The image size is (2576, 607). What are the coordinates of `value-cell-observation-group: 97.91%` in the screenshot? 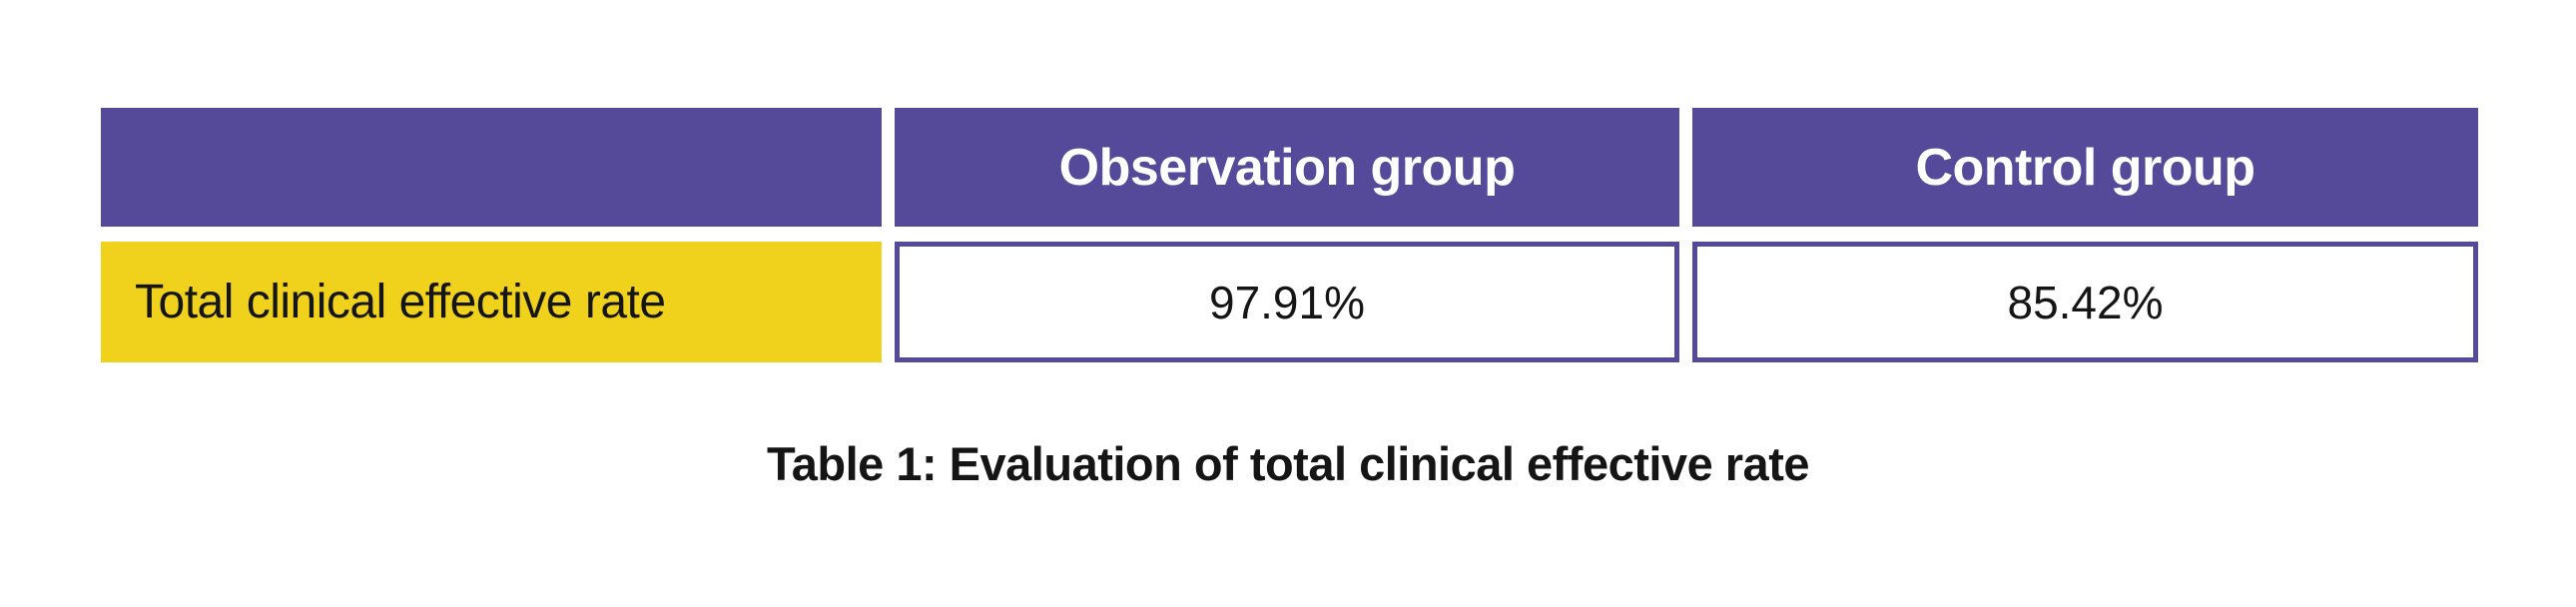 It's located at (1287, 302).